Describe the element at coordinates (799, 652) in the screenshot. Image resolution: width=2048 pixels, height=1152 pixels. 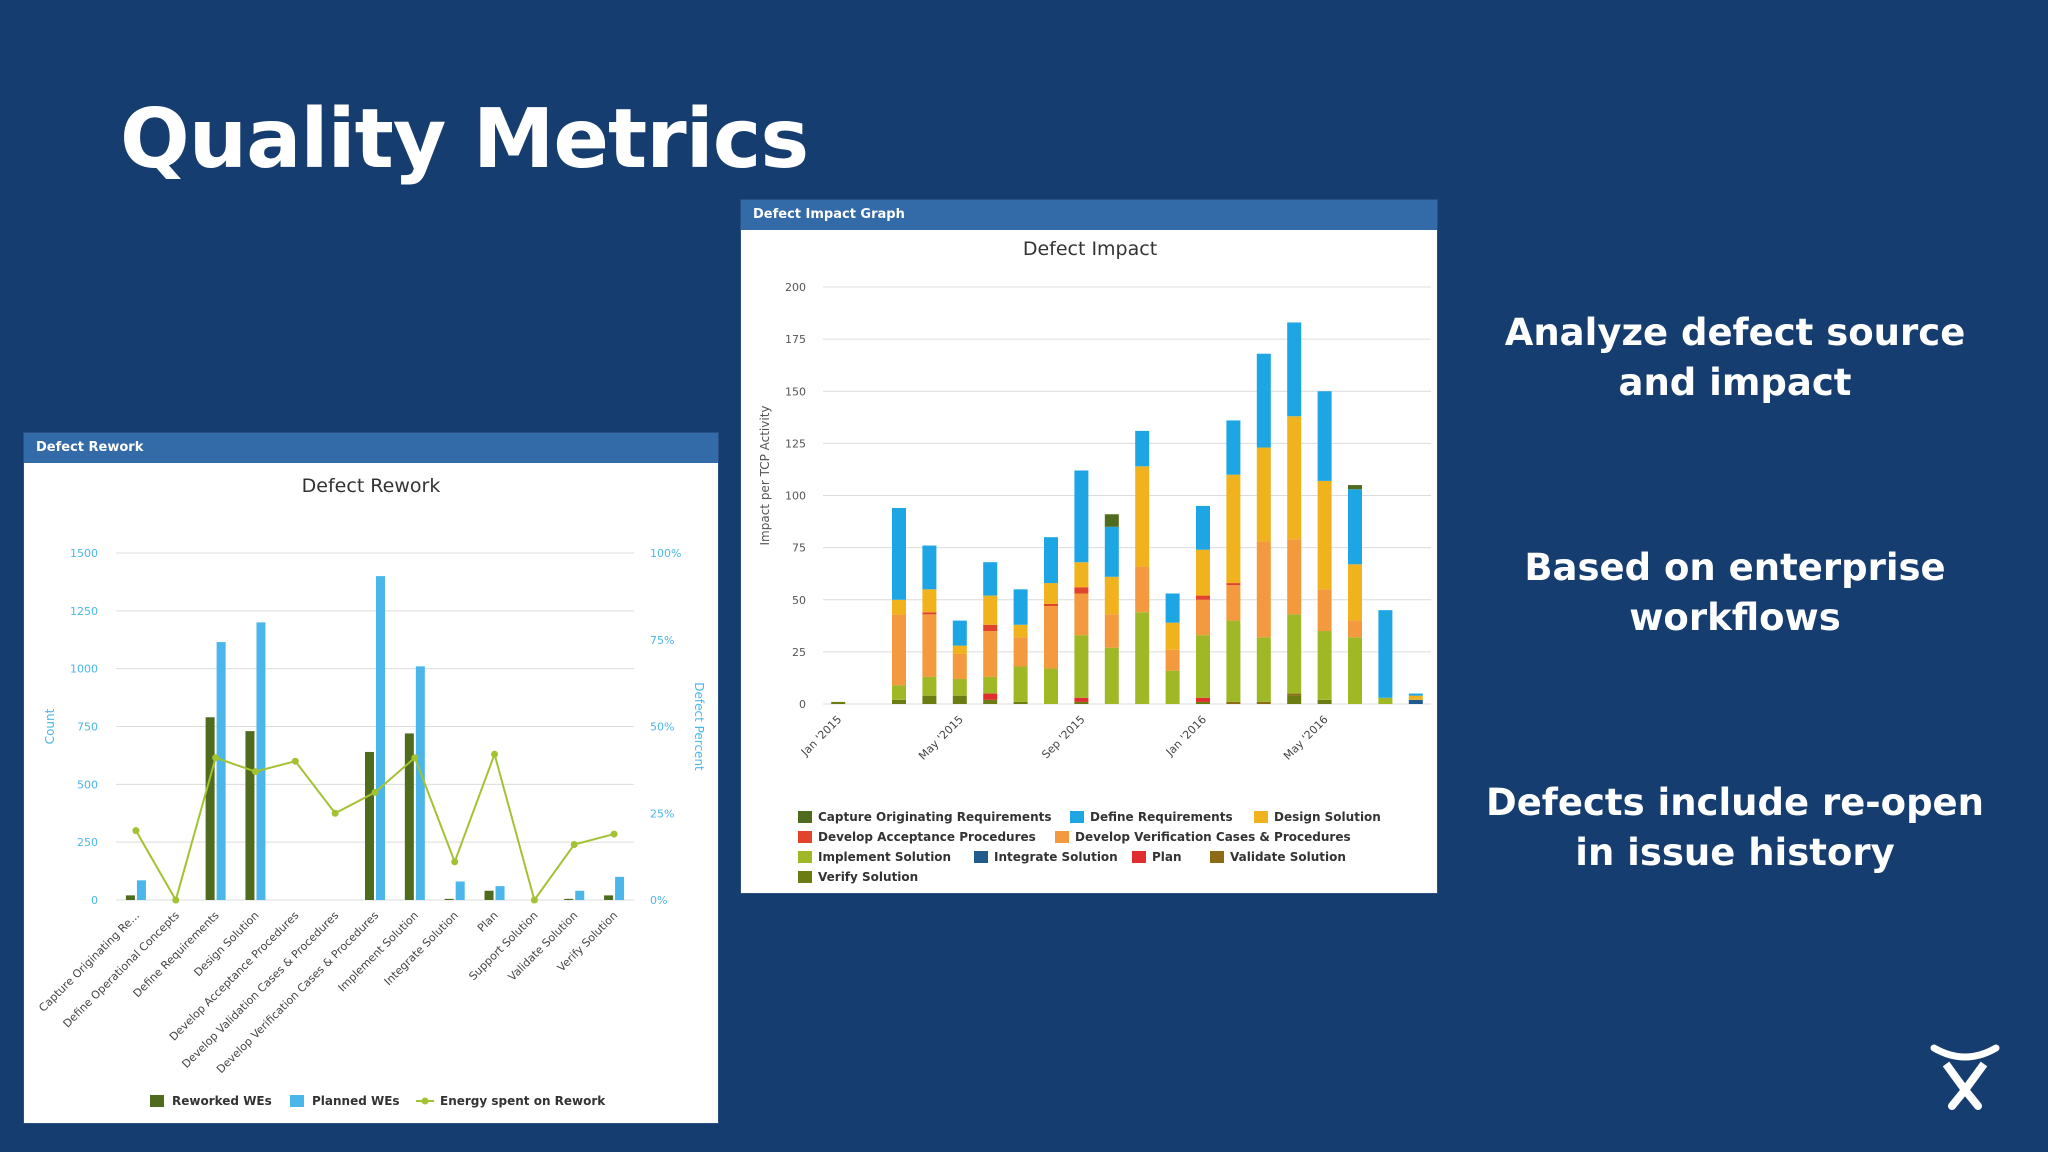
I see `y-tick-label: 25` at that location.